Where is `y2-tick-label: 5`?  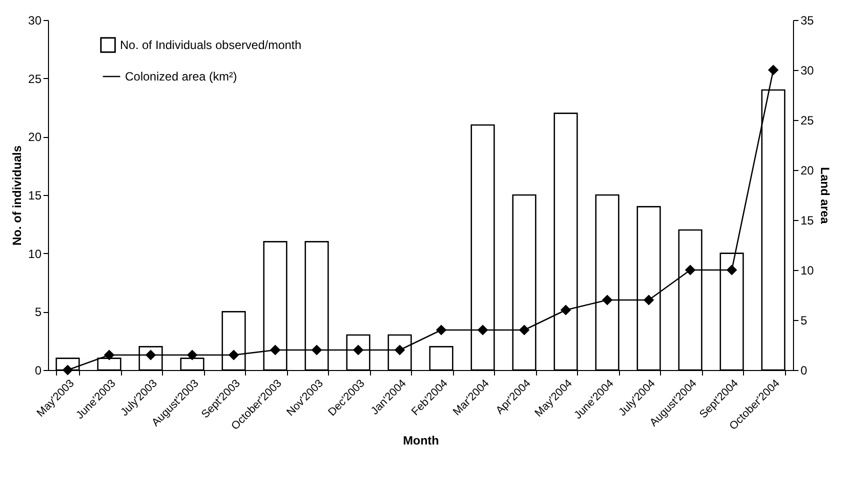
y2-tick-label: 5 is located at coordinates (804, 321).